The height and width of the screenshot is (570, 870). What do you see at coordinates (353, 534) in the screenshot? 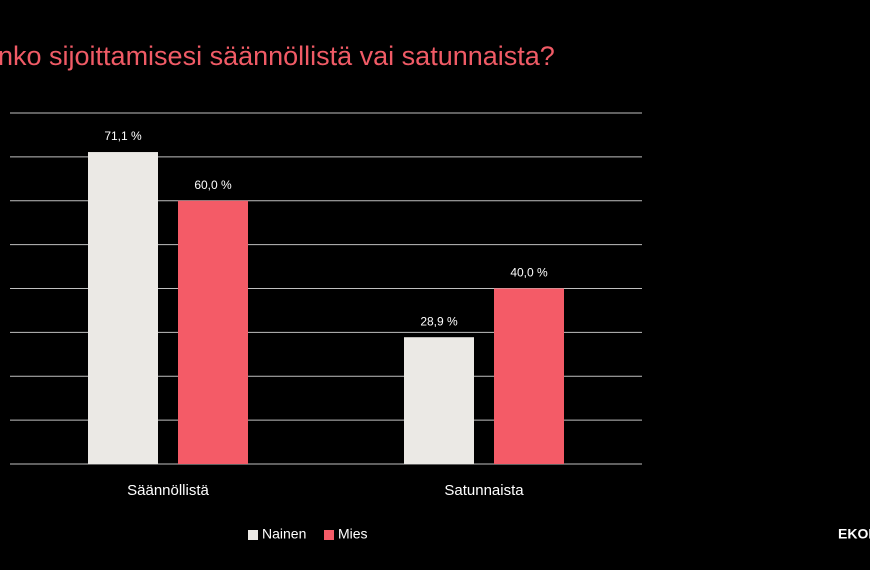
I see `legend-label: Mies` at bounding box center [353, 534].